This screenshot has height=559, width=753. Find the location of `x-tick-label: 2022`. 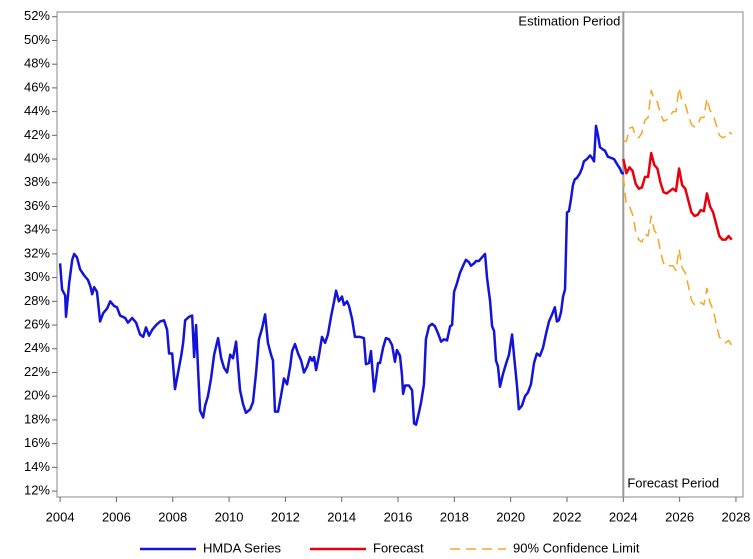

x-tick-label: 2022 is located at coordinates (567, 516).